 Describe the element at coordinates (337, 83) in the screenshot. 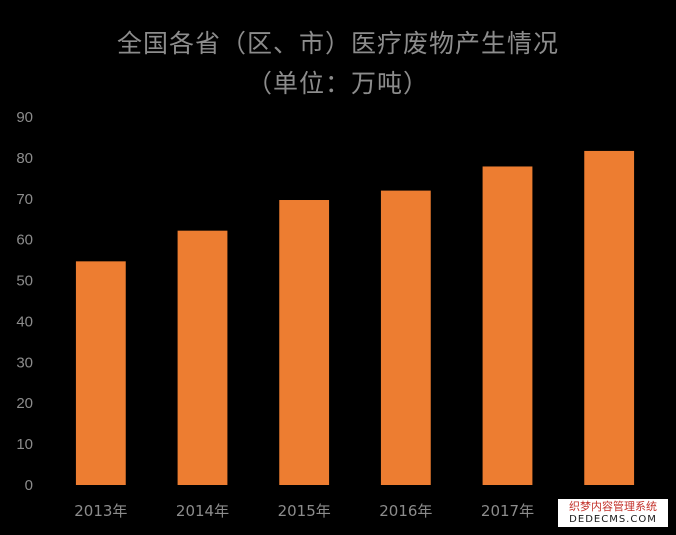

I see `chart-subtitle: （单位：万吨）` at that location.